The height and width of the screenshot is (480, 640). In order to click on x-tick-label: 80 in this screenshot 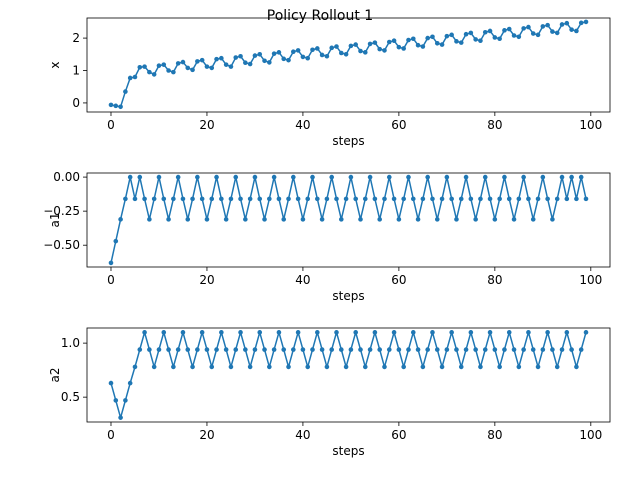, I will do `click(494, 280)`.